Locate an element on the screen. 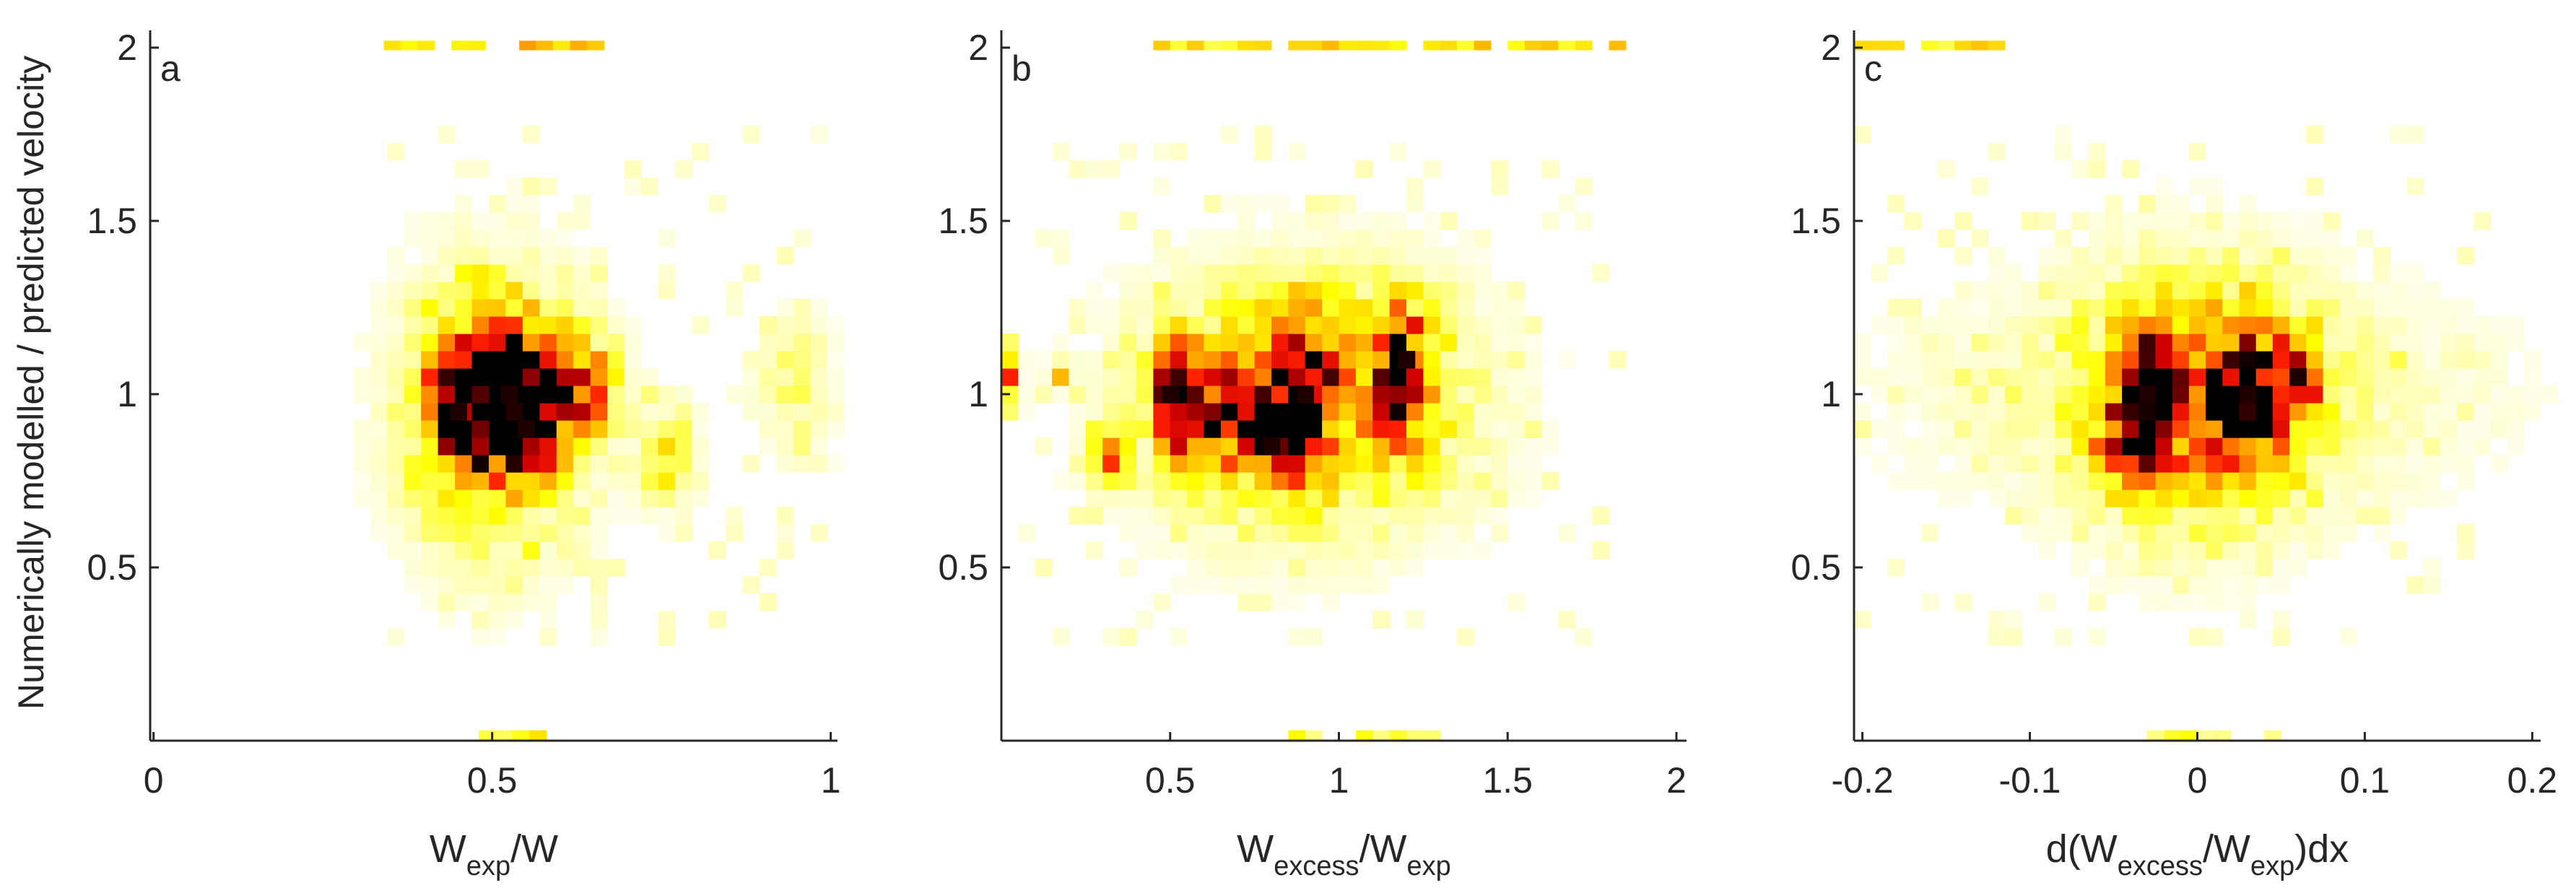 This screenshot has width=2576, height=893. edge-band-cell is located at coordinates (579, 45).